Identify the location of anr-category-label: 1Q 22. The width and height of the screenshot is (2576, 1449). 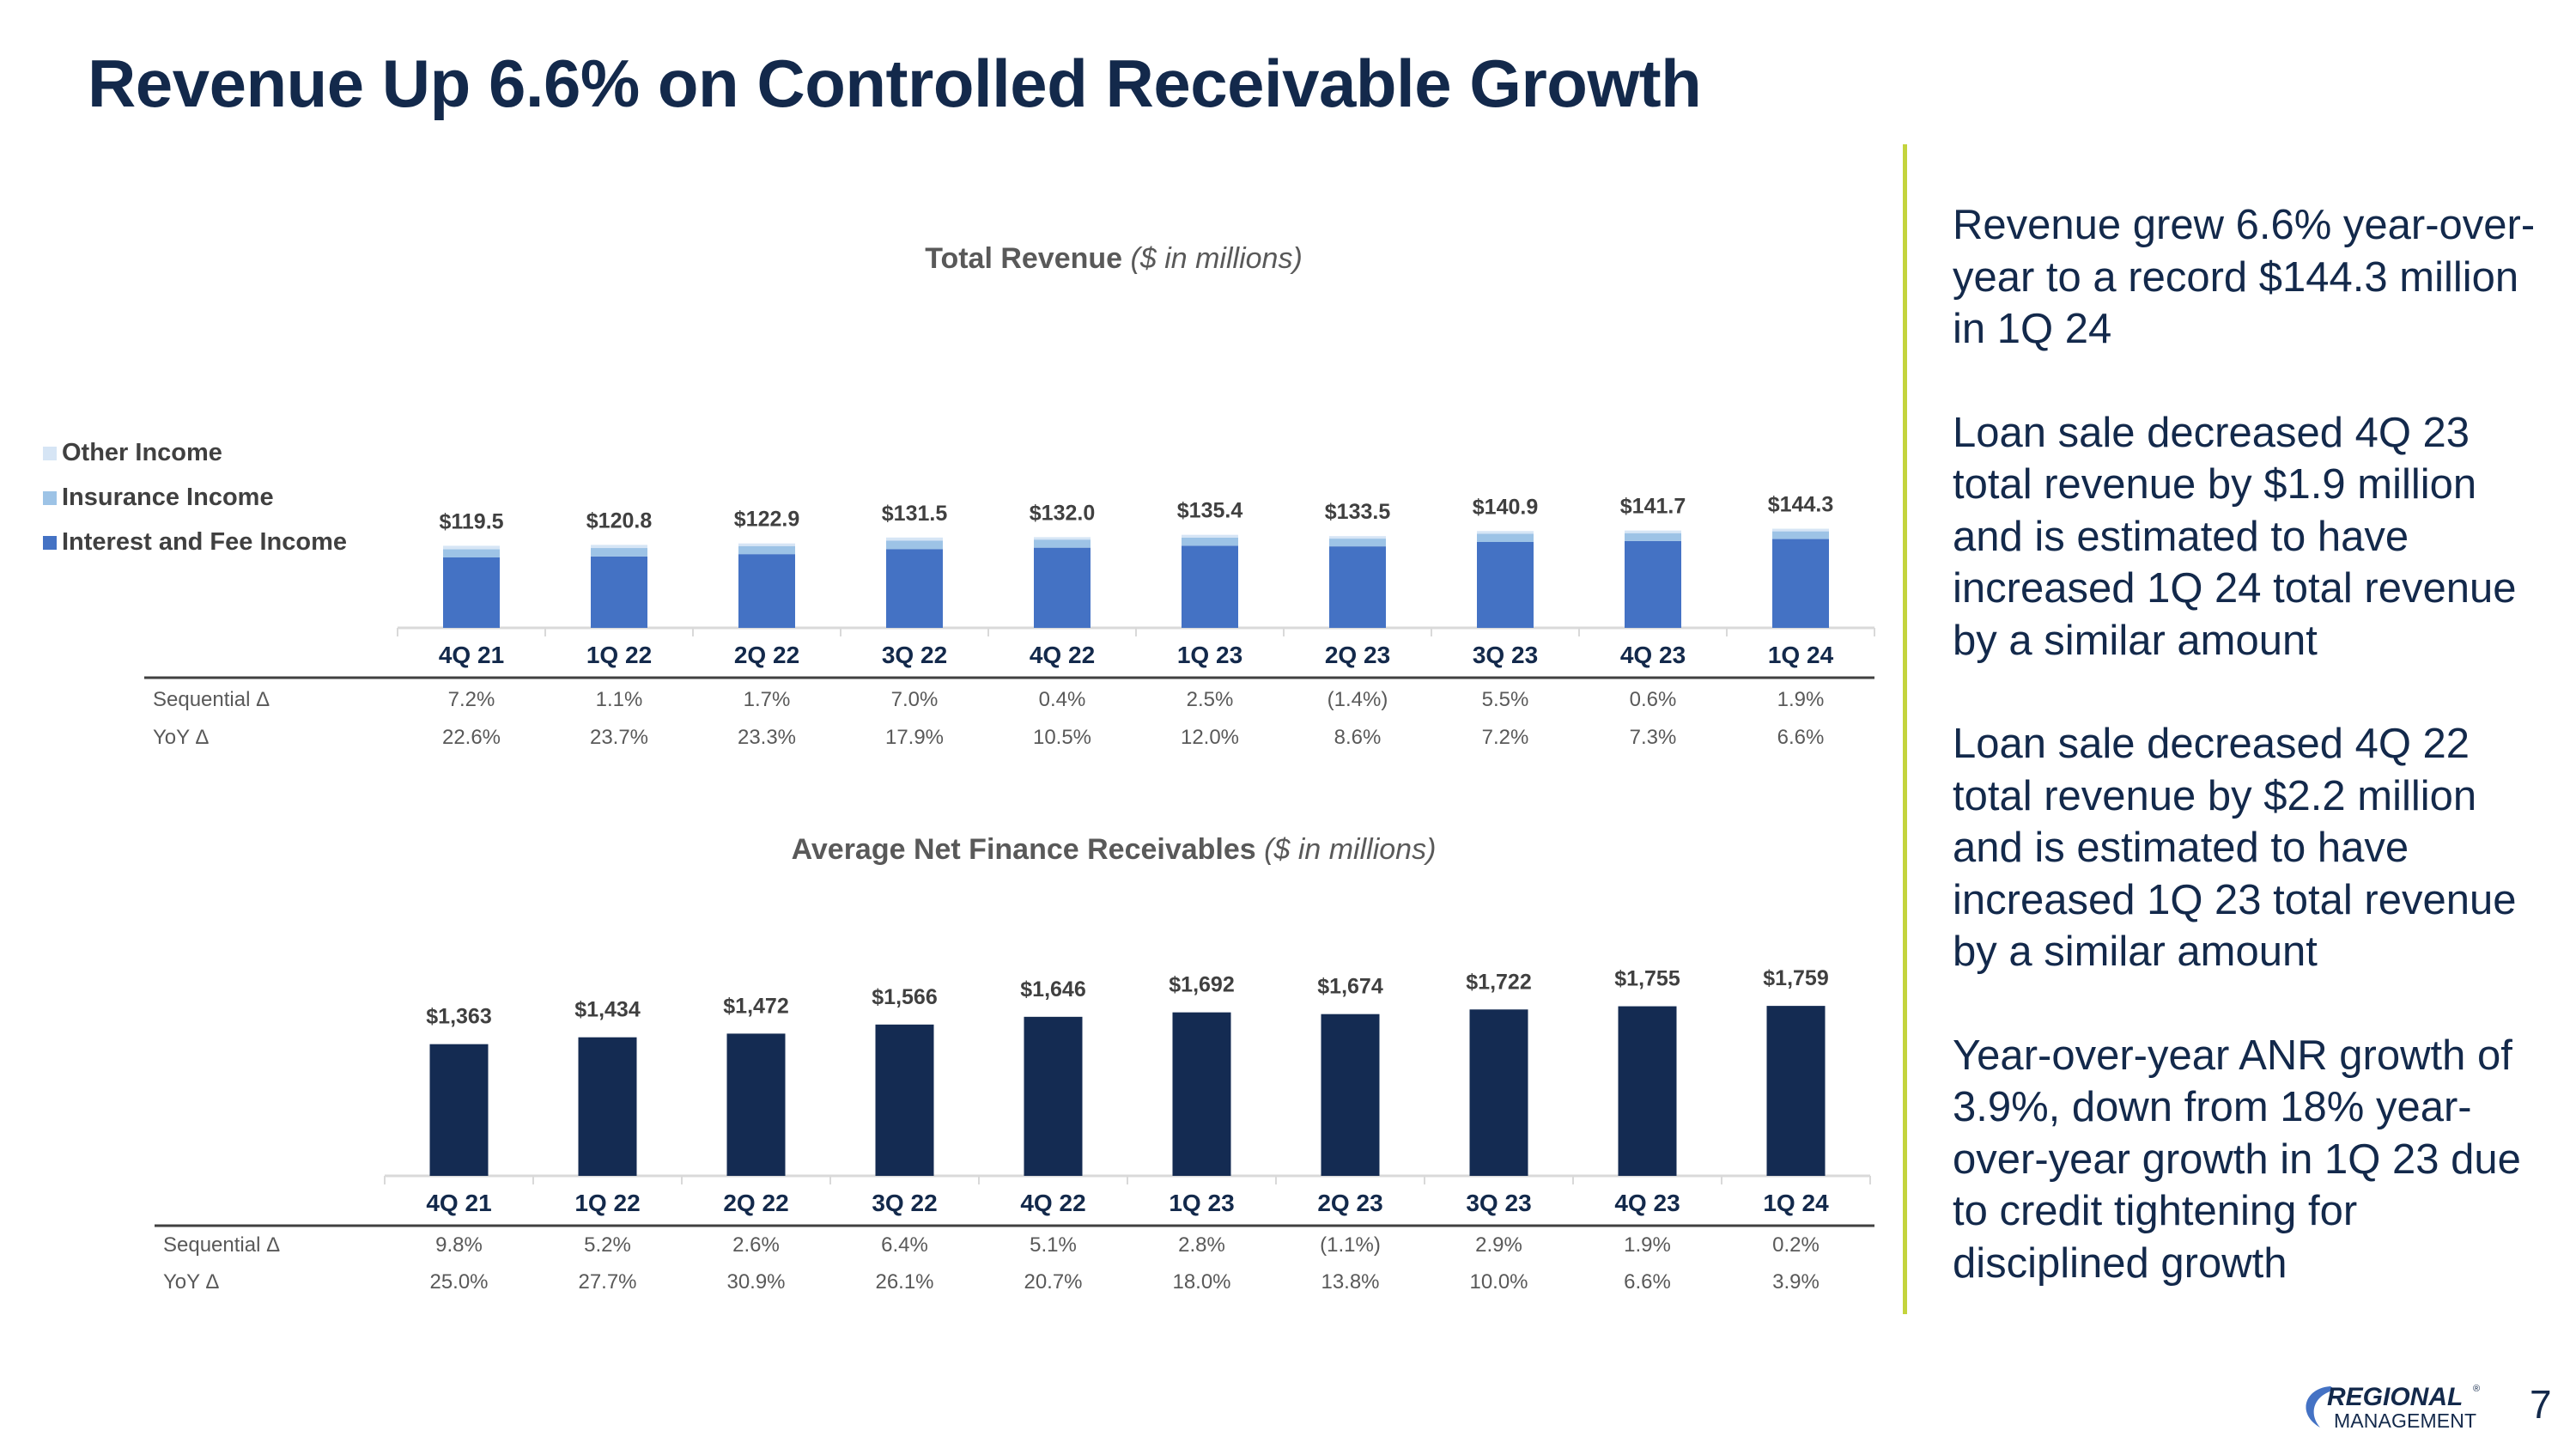
(607, 1203).